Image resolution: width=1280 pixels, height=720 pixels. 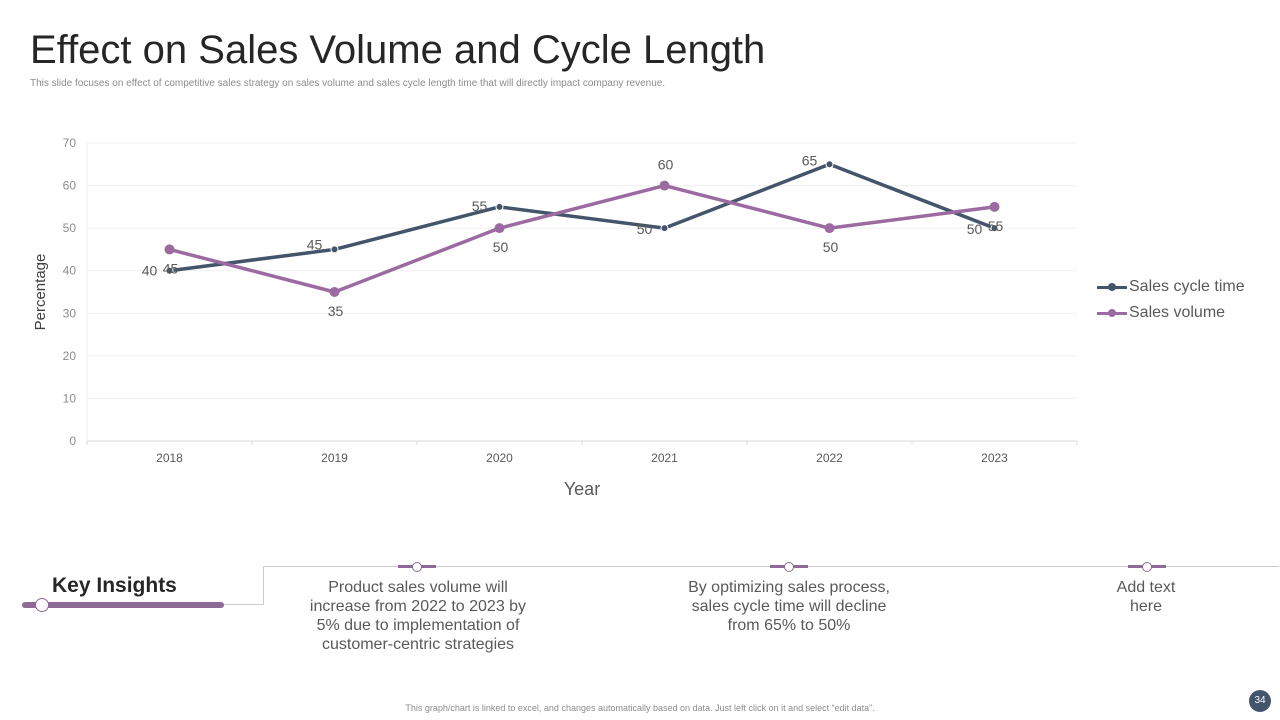 What do you see at coordinates (501, 247) in the screenshot?
I see `data-label-sales-volume-2020: 50` at bounding box center [501, 247].